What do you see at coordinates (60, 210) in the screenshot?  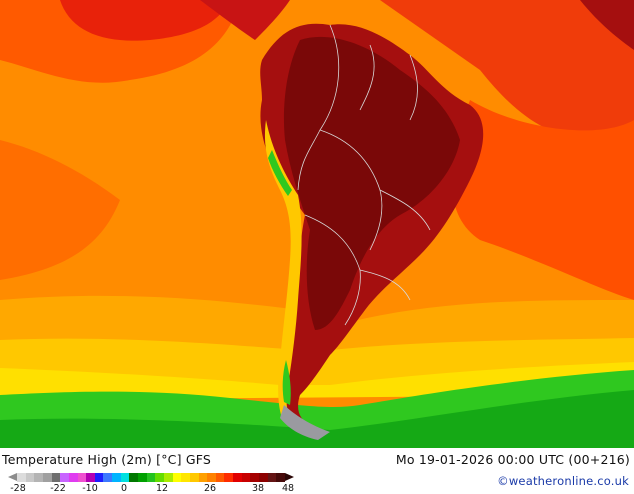 I see `pacific-warm-zone` at bounding box center [60, 210].